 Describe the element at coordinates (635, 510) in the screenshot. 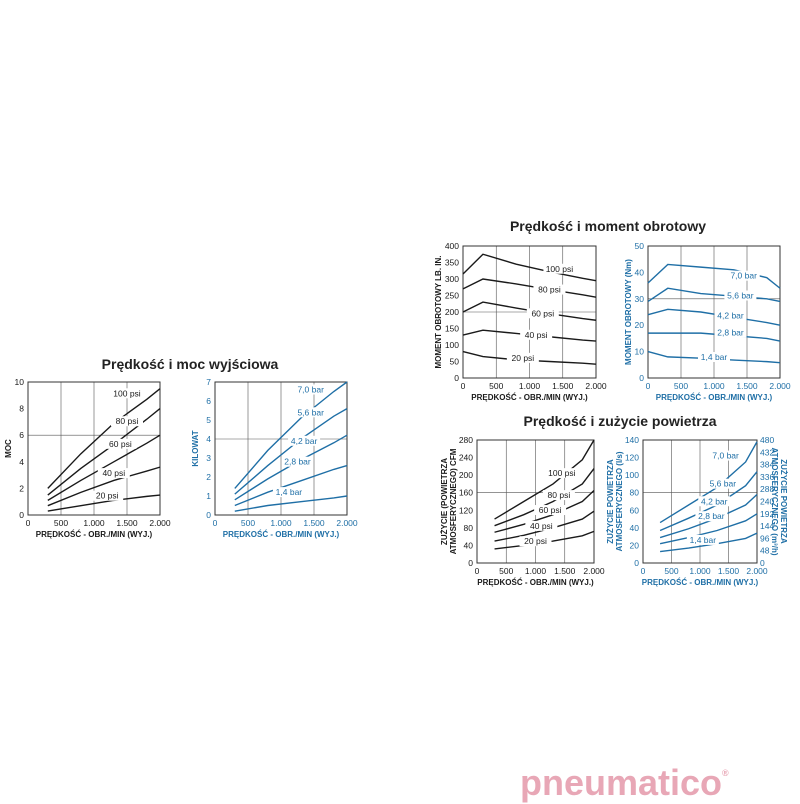

I see `y-tick-label: 60` at that location.